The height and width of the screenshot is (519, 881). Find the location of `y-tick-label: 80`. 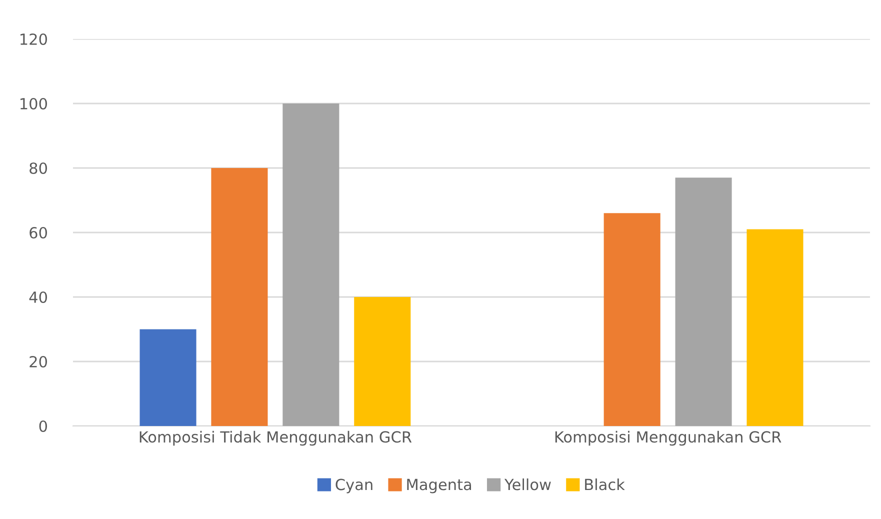

y-tick-label: 80 is located at coordinates (38, 168).